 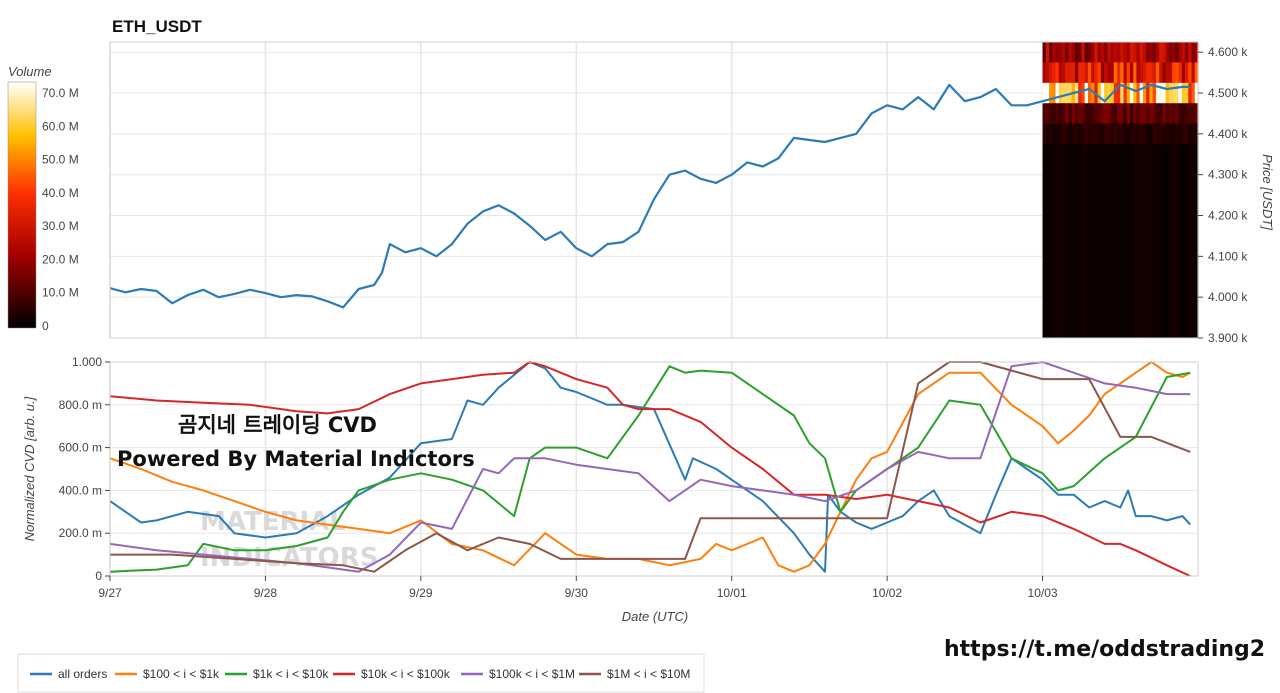 What do you see at coordinates (181, 674) in the screenshot?
I see `legend-label-1: $100 < i < $1k` at bounding box center [181, 674].